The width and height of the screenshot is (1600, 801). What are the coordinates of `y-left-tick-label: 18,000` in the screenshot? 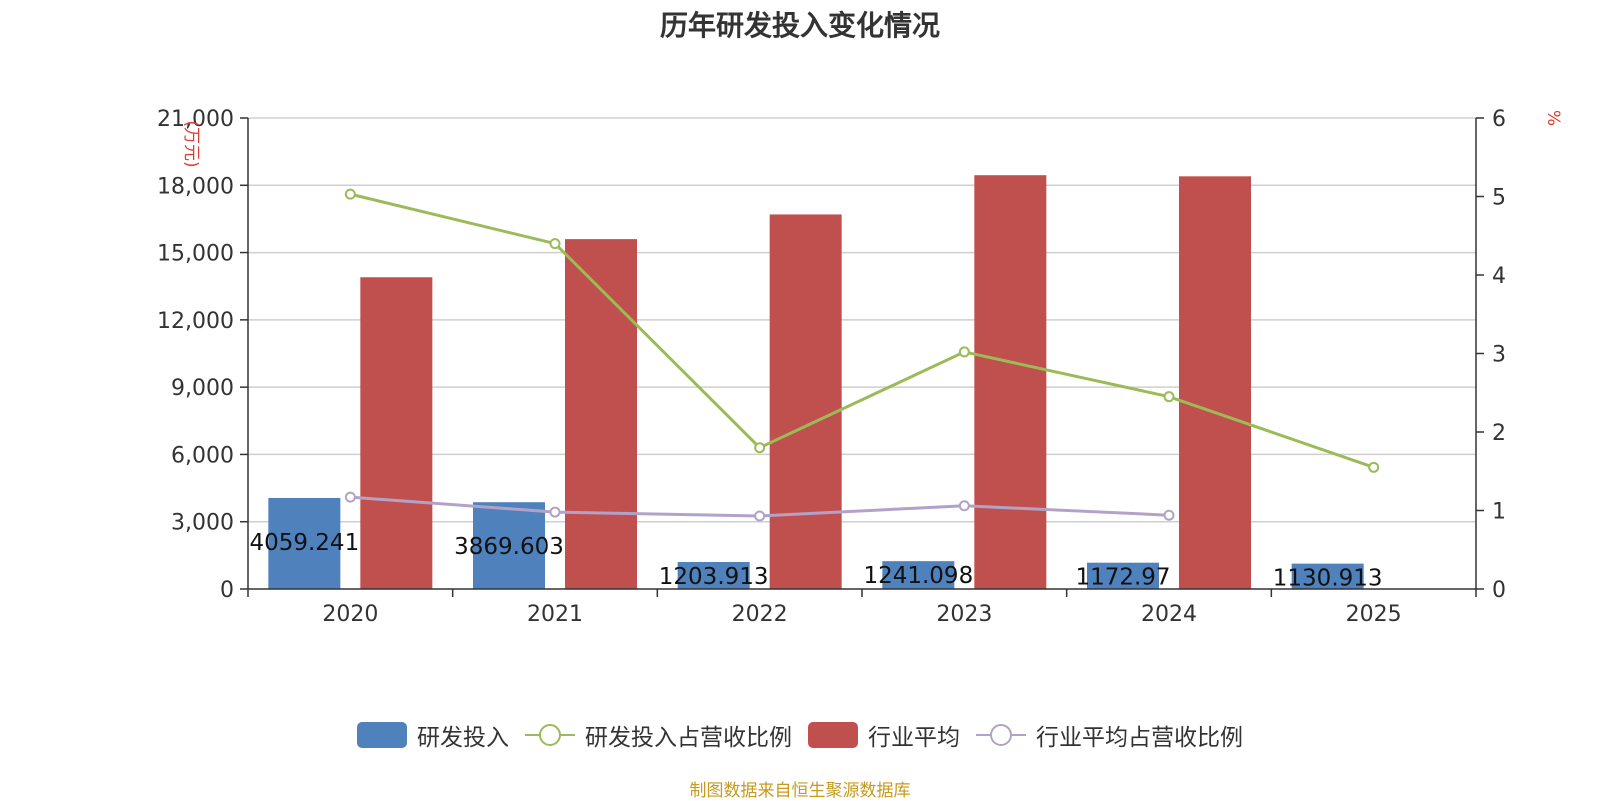 It's located at (195, 186).